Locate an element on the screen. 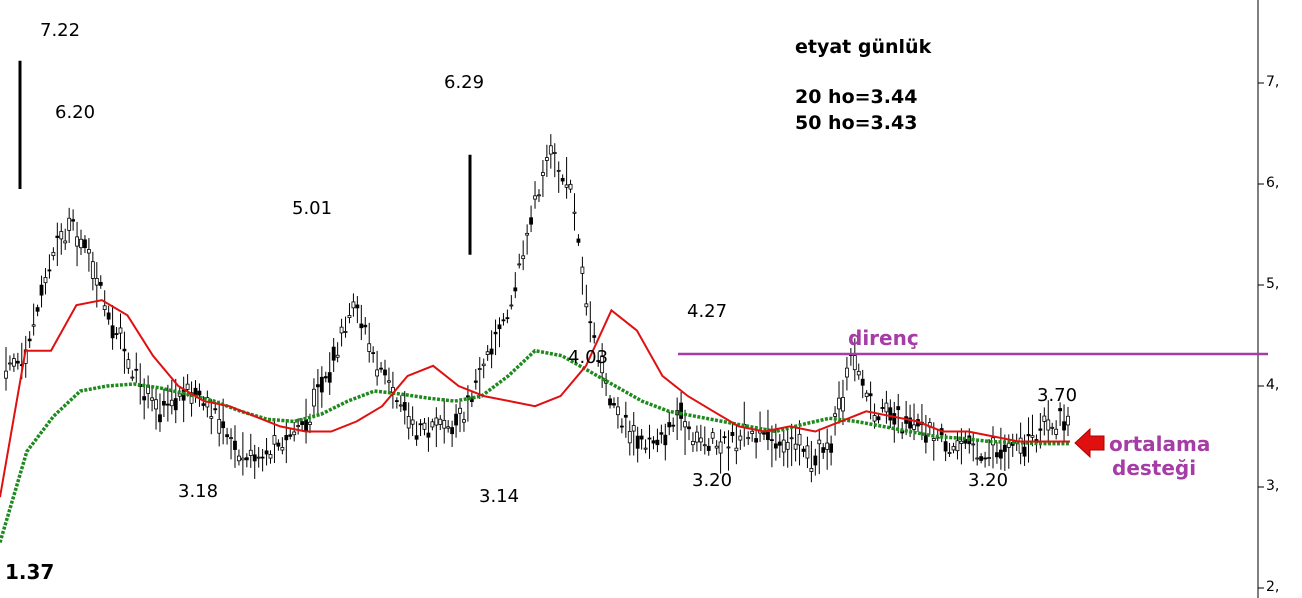 The image size is (1302, 598). support-arrow-icon is located at coordinates (1089, 443).